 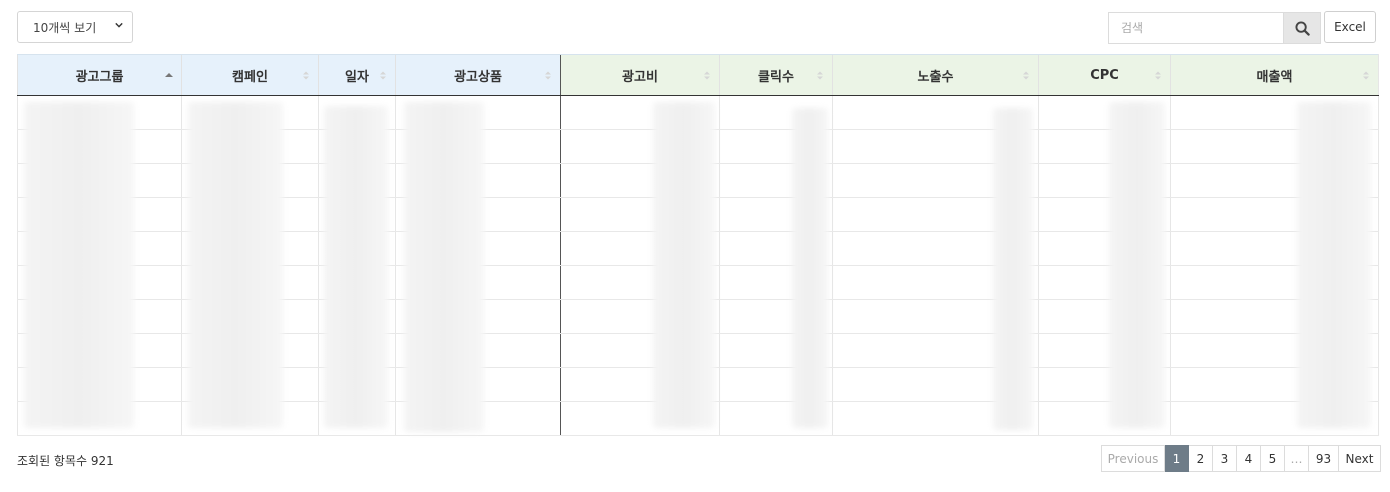 I want to click on page-button: 3, so click(x=1225, y=458).